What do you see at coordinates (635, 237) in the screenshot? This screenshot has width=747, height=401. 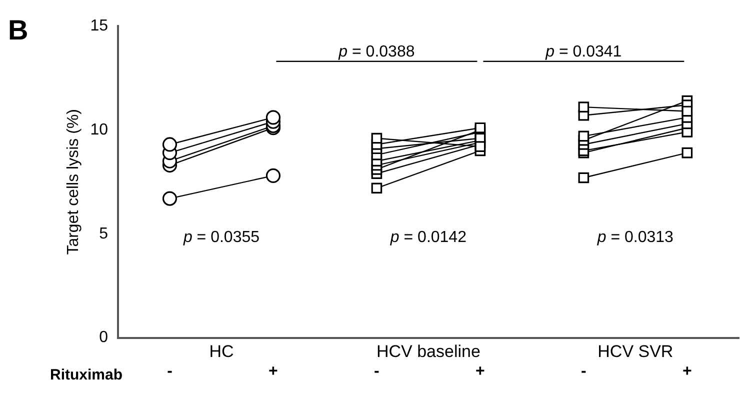 I see `annotation: p = 0.0313` at bounding box center [635, 237].